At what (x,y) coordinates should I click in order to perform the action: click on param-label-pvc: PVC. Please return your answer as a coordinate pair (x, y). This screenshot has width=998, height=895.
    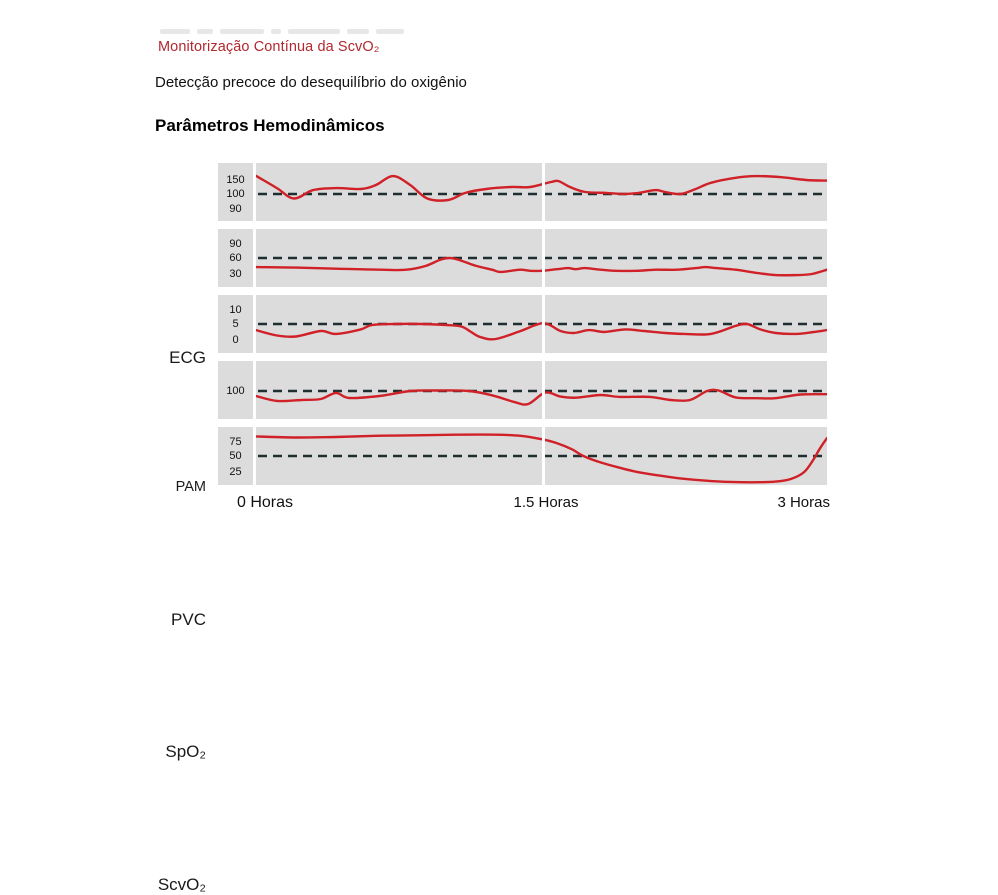
    Looking at the image, I should click on (188, 619).